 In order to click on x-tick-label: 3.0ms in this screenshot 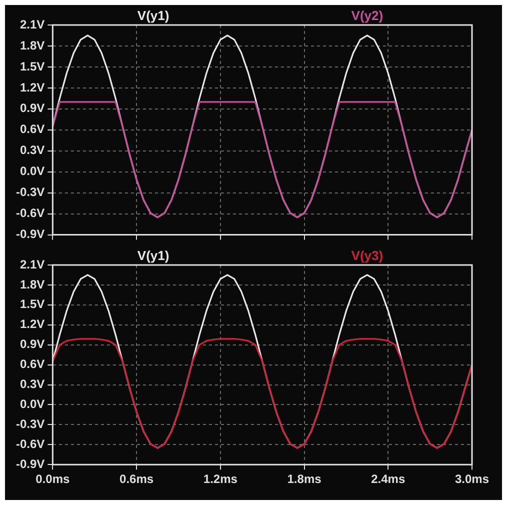, I will do `click(472, 479)`.